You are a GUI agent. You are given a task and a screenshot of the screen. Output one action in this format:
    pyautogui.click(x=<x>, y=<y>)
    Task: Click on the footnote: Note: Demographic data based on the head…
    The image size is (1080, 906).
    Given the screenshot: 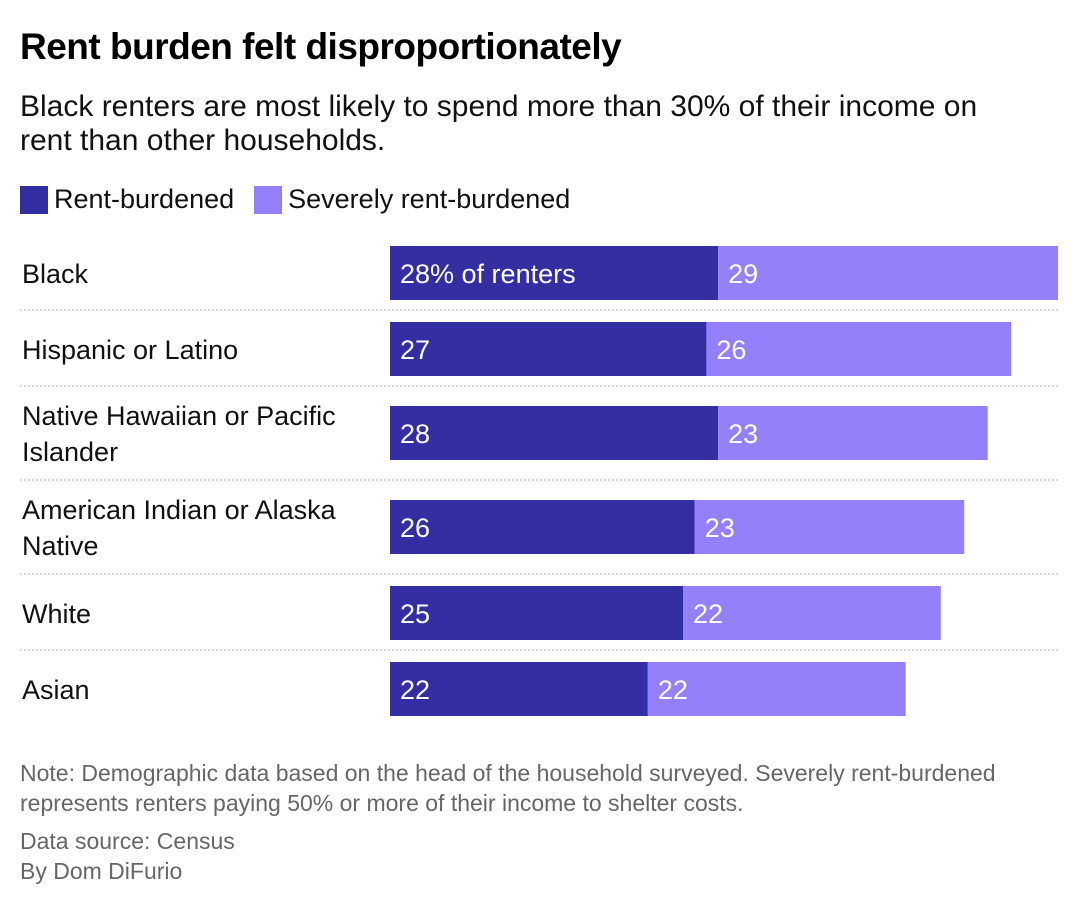 What is the action you would take?
    pyautogui.click(x=508, y=788)
    